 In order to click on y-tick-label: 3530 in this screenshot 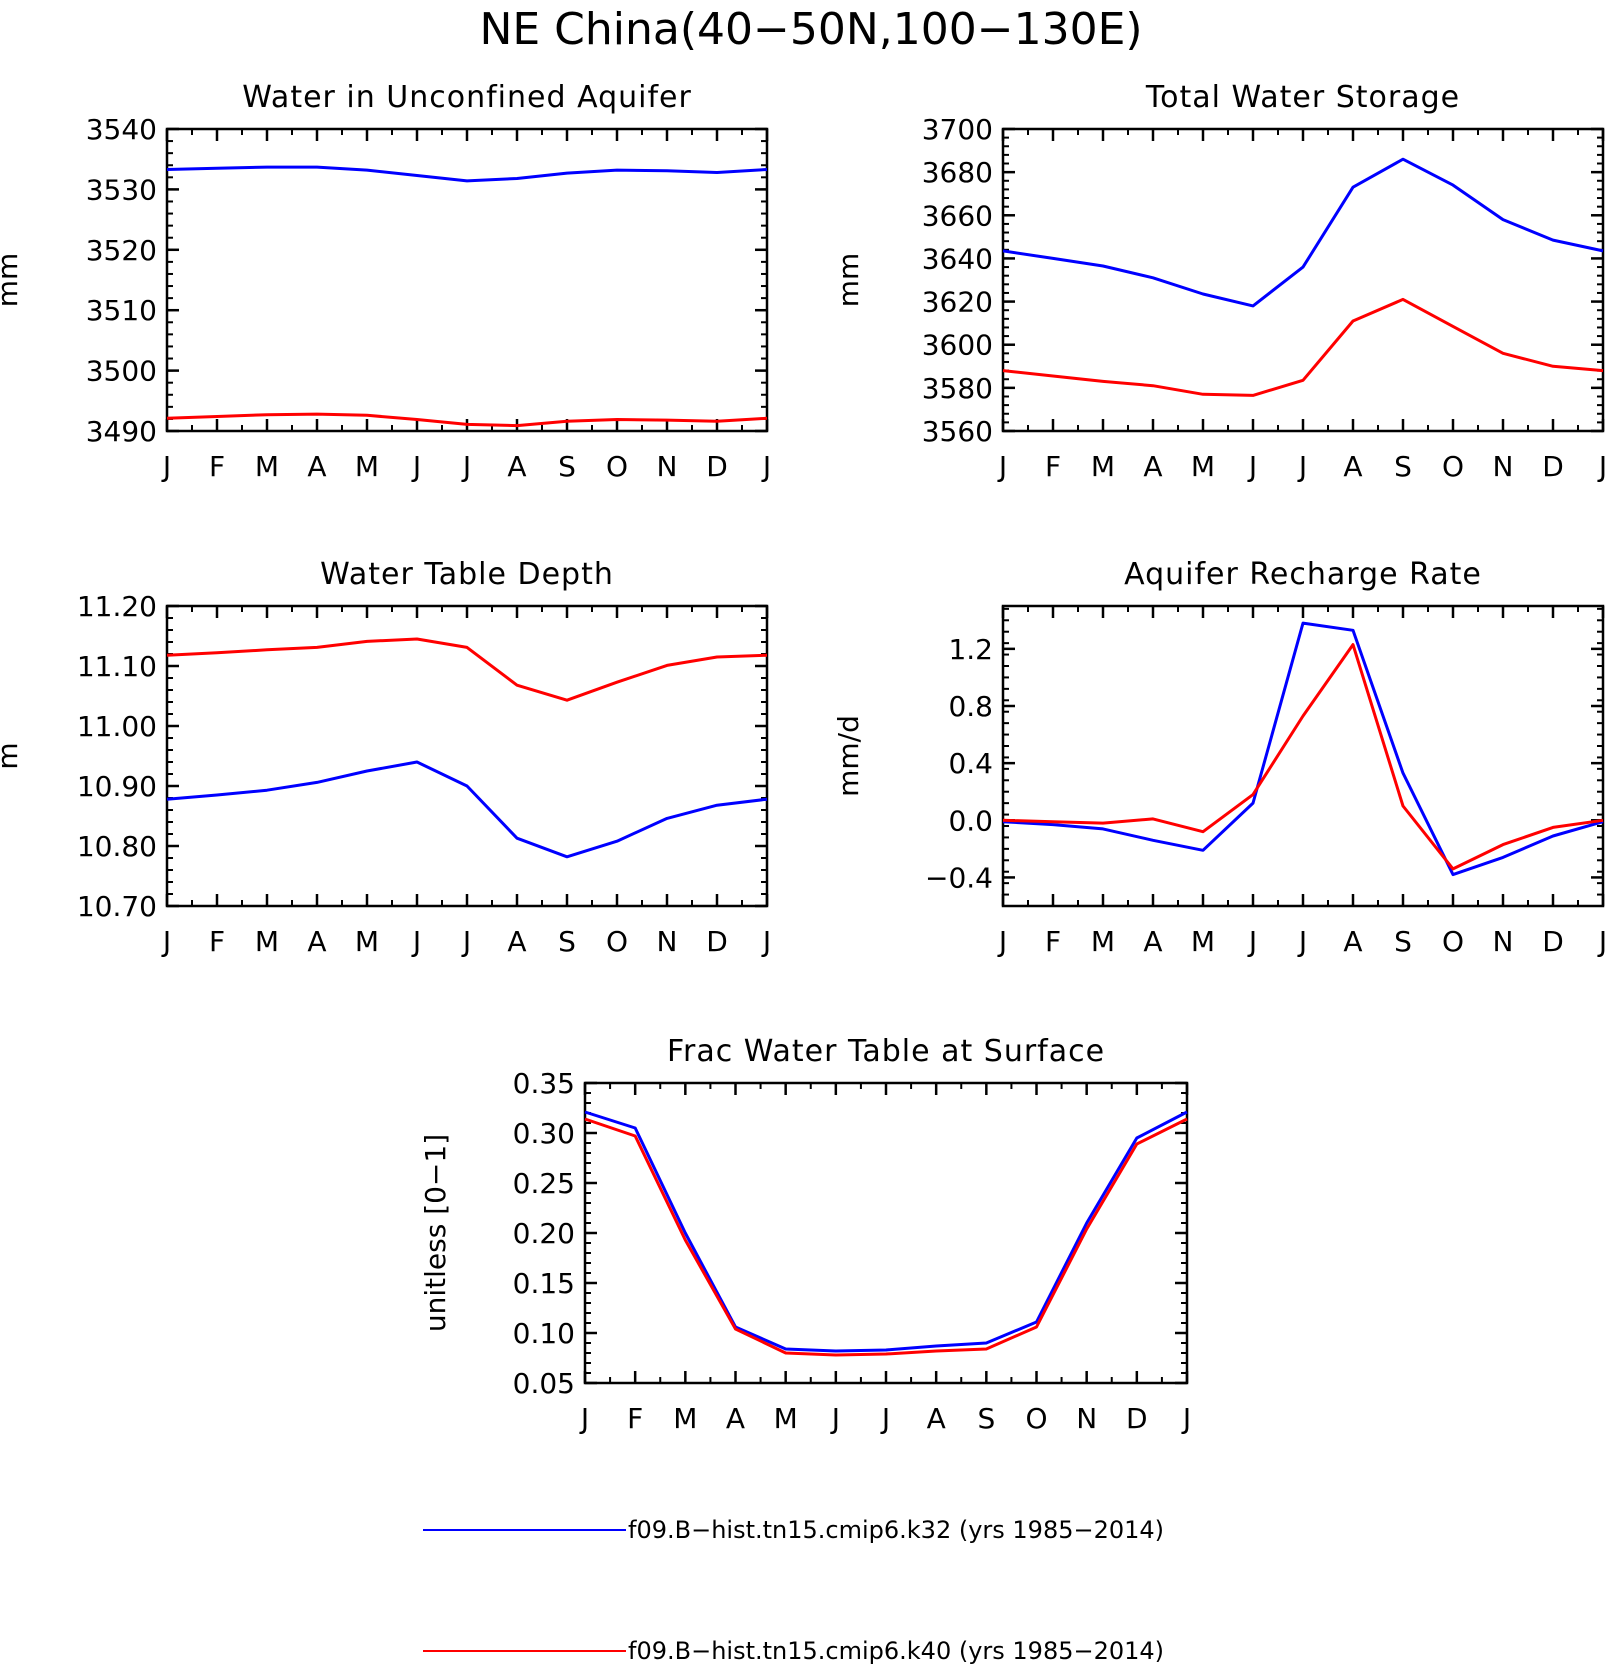, I will do `click(121, 189)`.